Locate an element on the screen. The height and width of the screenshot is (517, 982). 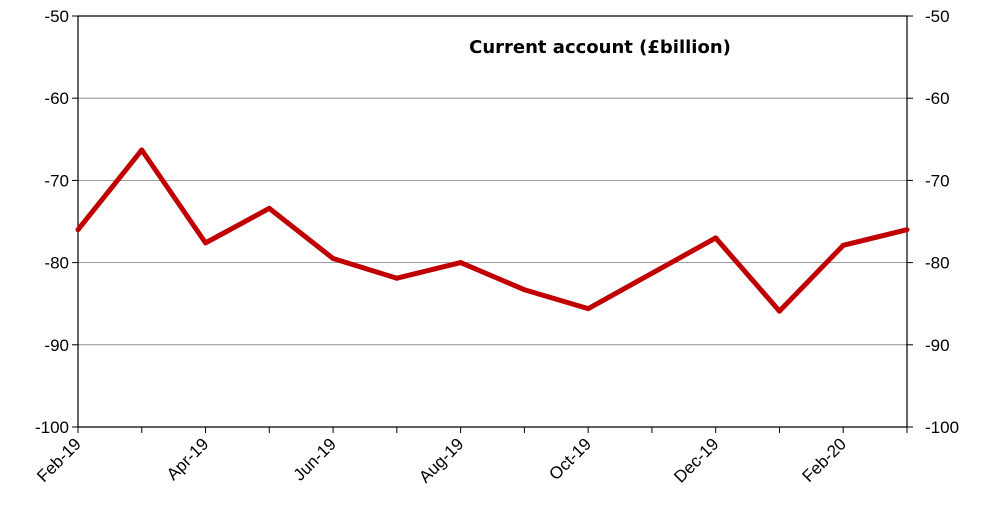
y-tick-label-left: -100 is located at coordinates (52, 427).